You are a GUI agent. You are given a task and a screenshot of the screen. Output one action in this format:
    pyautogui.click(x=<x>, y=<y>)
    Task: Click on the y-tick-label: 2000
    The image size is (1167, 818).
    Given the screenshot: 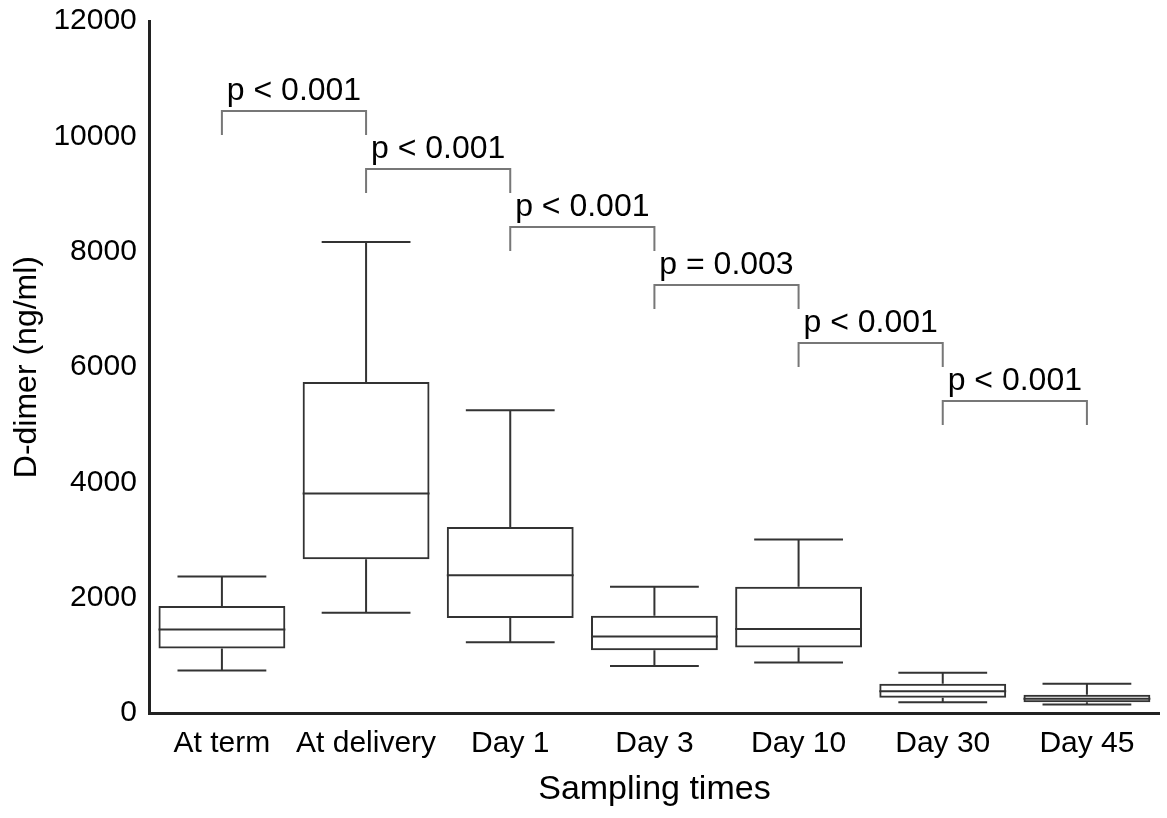 What is the action you would take?
    pyautogui.click(x=103, y=596)
    